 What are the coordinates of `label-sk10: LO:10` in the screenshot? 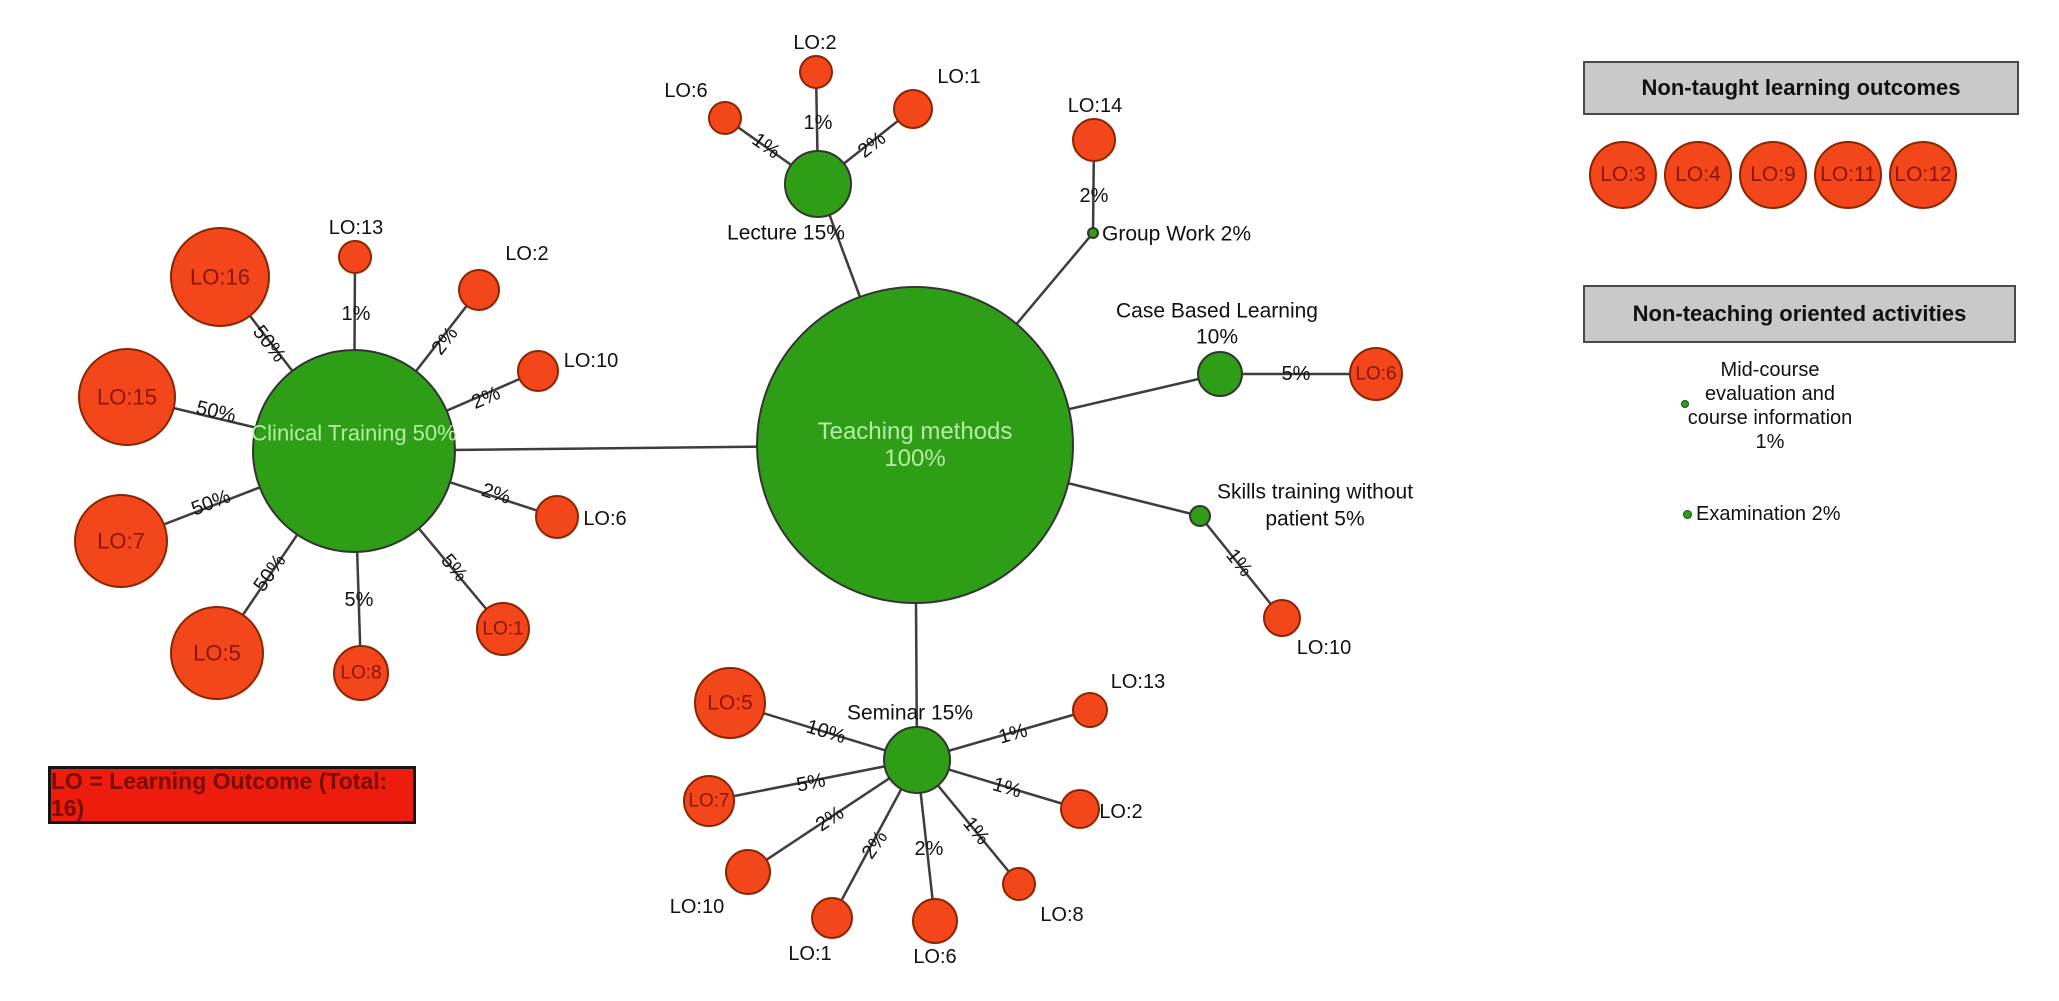 It's located at (1324, 648).